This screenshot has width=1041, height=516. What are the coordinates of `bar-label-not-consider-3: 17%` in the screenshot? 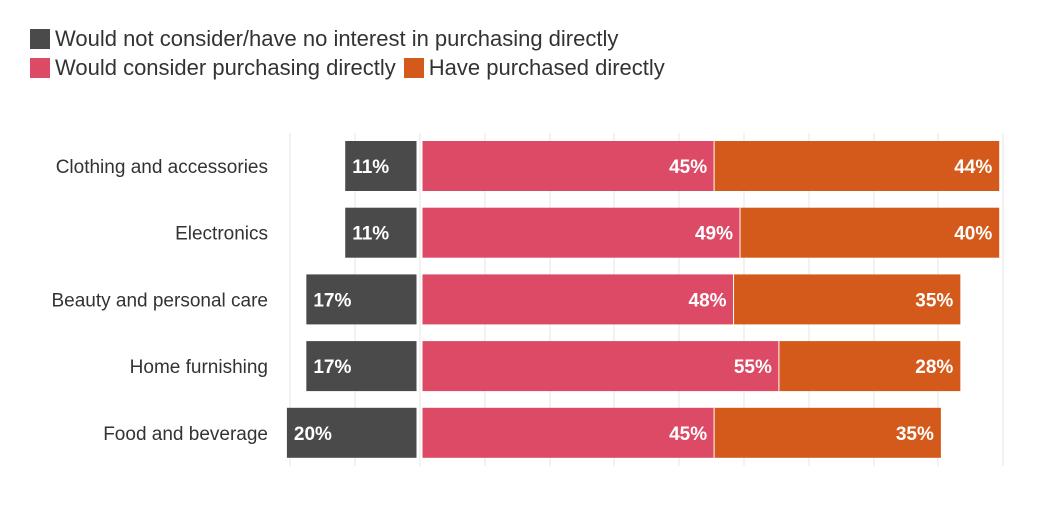 It's located at (332, 367).